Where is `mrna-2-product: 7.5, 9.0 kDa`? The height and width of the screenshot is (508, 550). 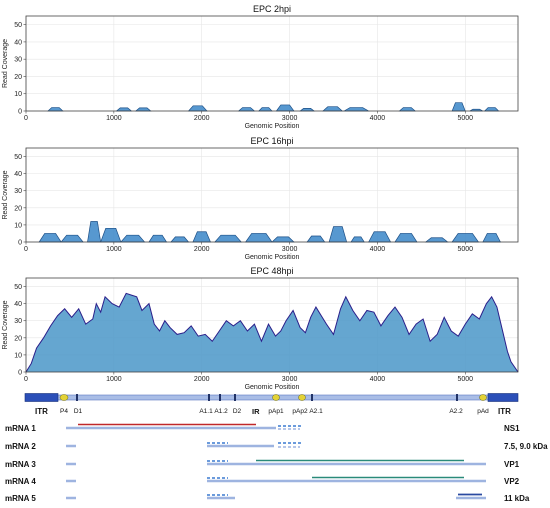 mrna-2-product: 7.5, 9.0 kDa is located at coordinates (526, 446).